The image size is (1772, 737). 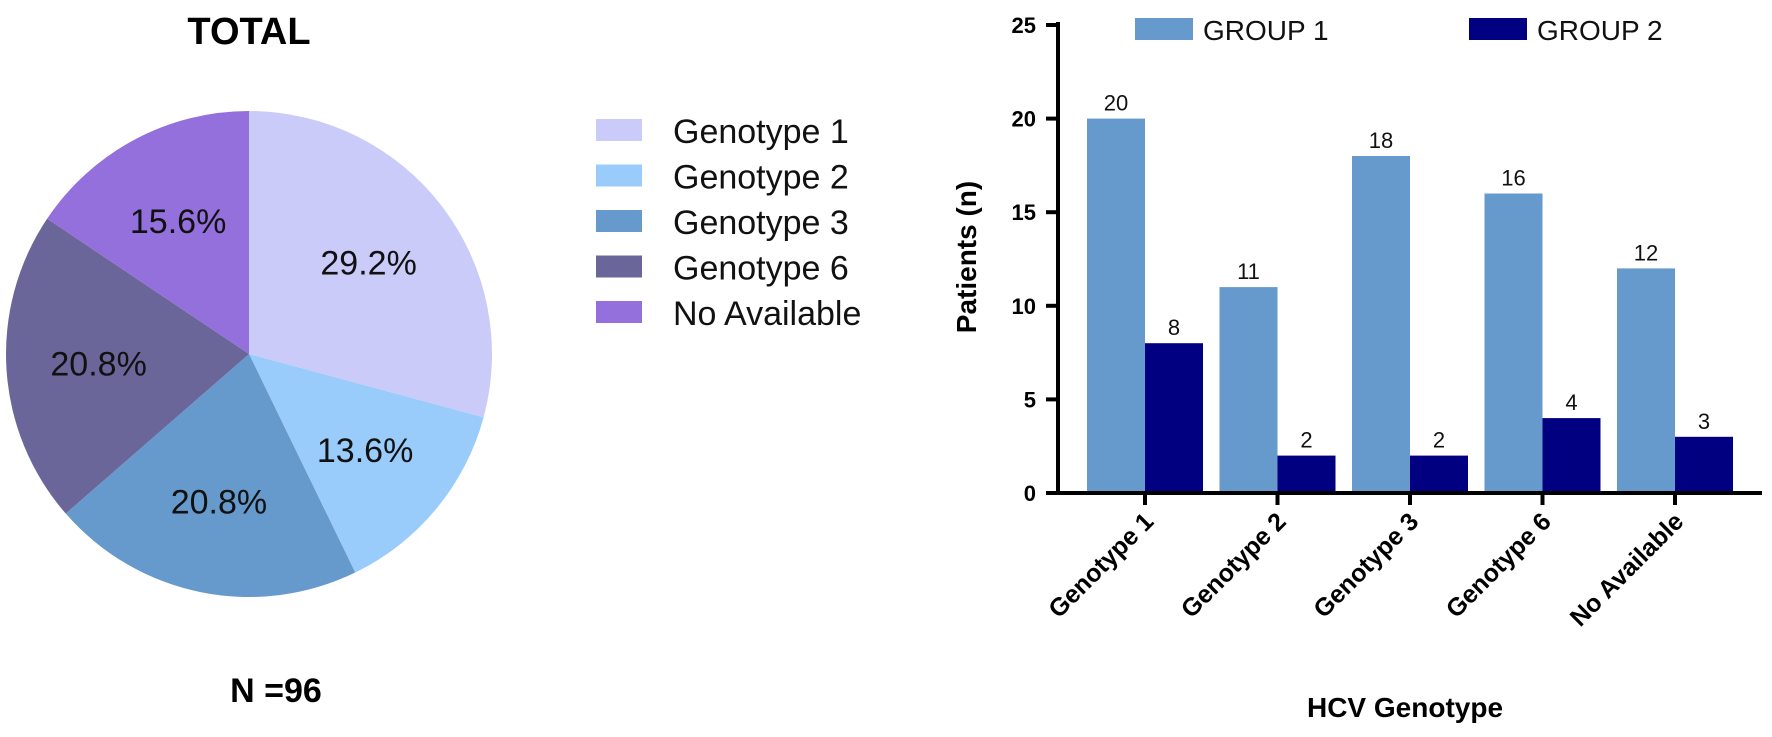 I want to click on pie-title: TOTAL, so click(x=248, y=32).